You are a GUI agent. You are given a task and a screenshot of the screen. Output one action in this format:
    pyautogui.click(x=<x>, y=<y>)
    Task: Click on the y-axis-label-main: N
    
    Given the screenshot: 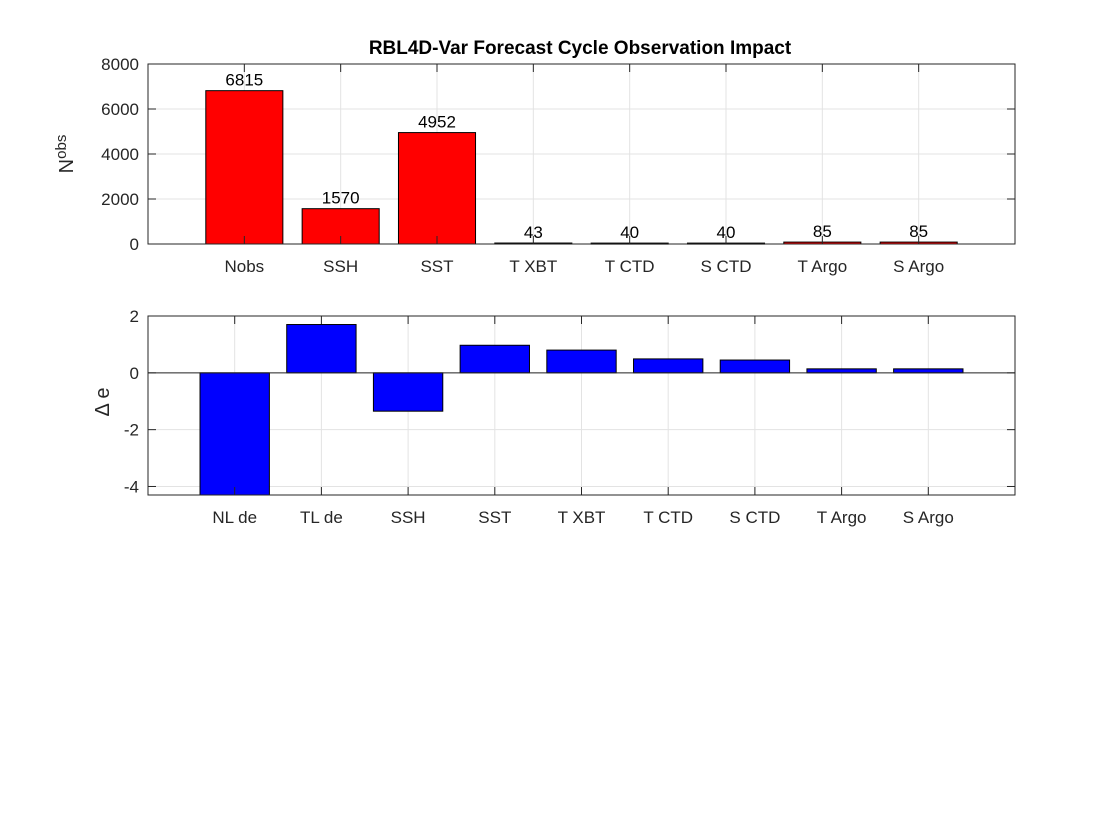 What is the action you would take?
    pyautogui.click(x=67, y=166)
    